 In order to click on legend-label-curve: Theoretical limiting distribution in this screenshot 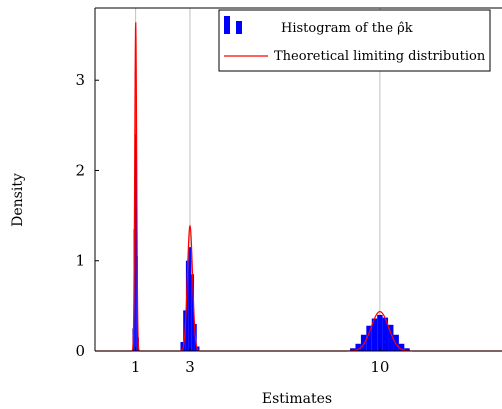, I will do `click(380, 56)`.